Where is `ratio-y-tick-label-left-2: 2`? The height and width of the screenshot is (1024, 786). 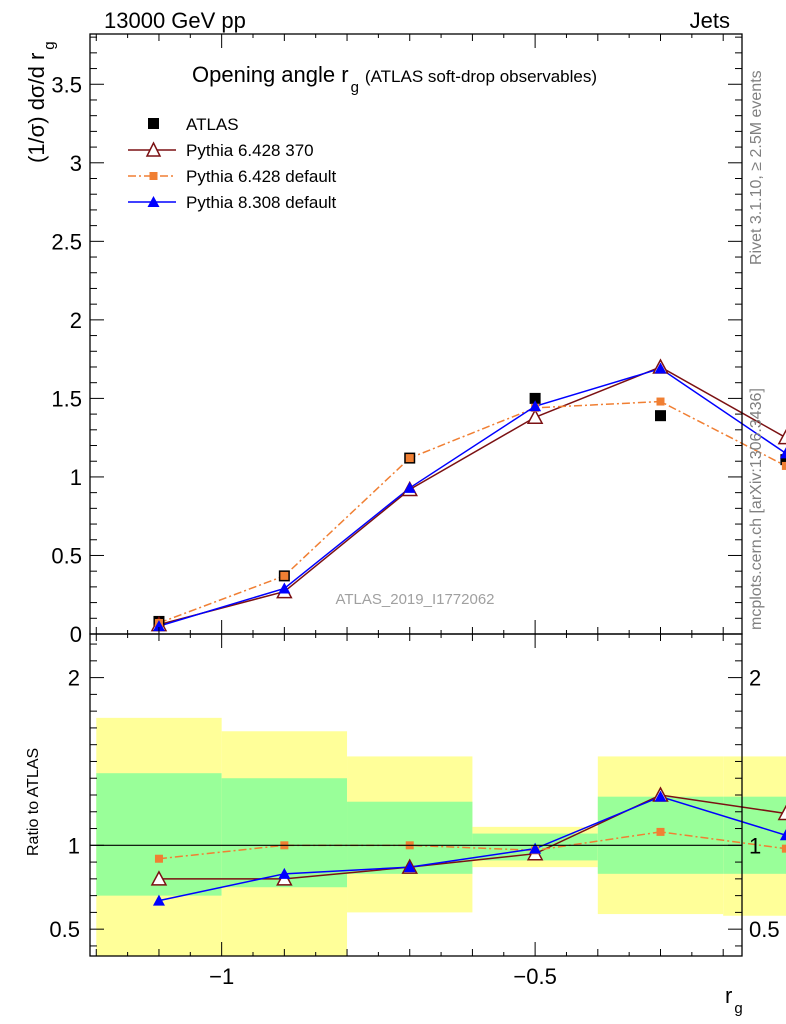 ratio-y-tick-label-left-2: 2 is located at coordinates (74, 678).